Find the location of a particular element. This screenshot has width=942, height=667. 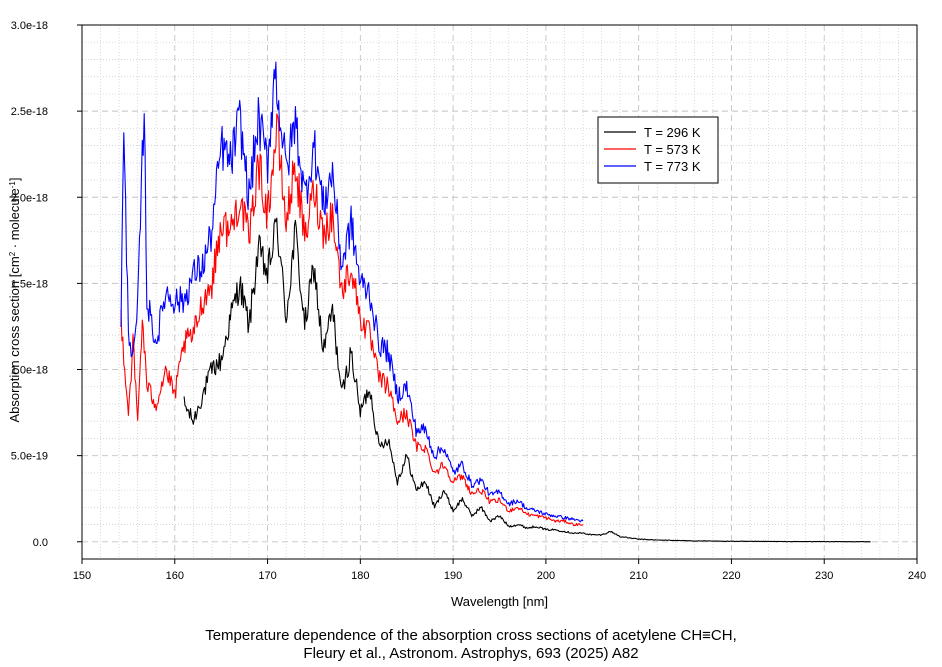

y-axis-title-main: Absorption cross section [cm is located at coordinates (14, 339).